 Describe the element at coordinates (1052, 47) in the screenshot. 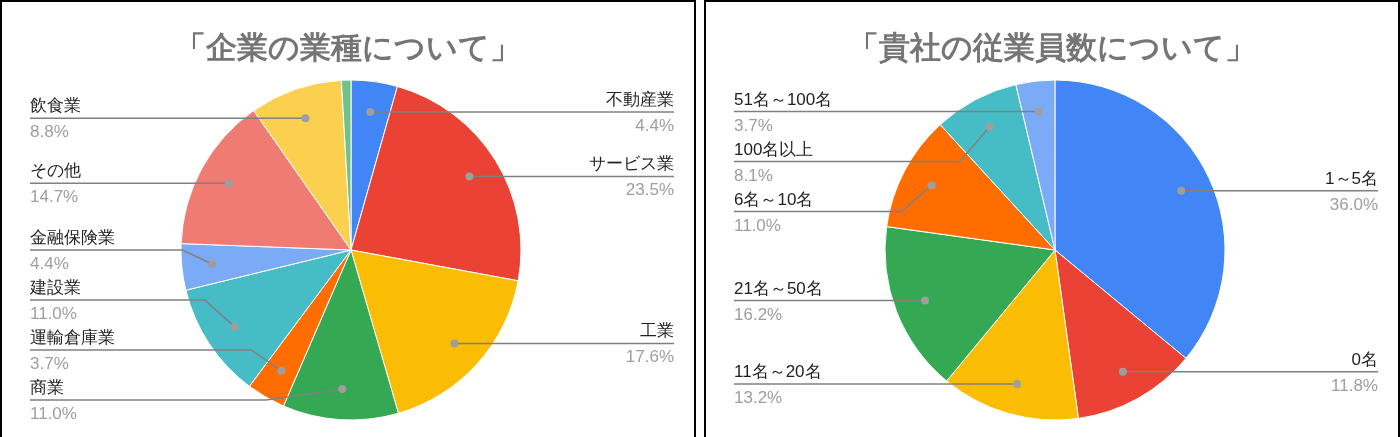

I see `chart-title: 「貴社の従業員数について」` at that location.